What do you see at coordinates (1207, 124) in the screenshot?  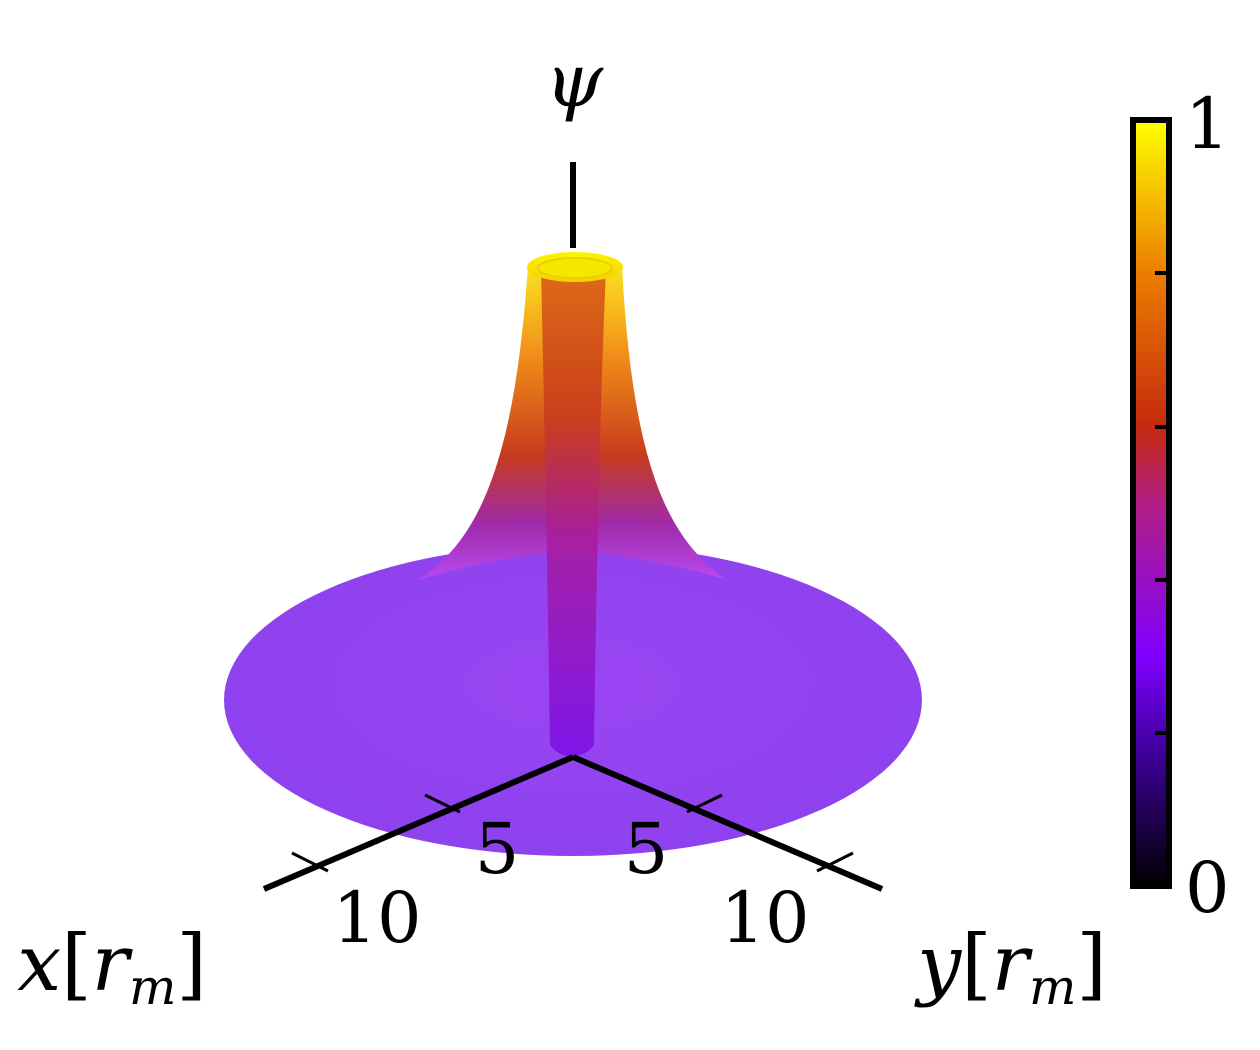 I see `colorbar-max-label: 1` at bounding box center [1207, 124].